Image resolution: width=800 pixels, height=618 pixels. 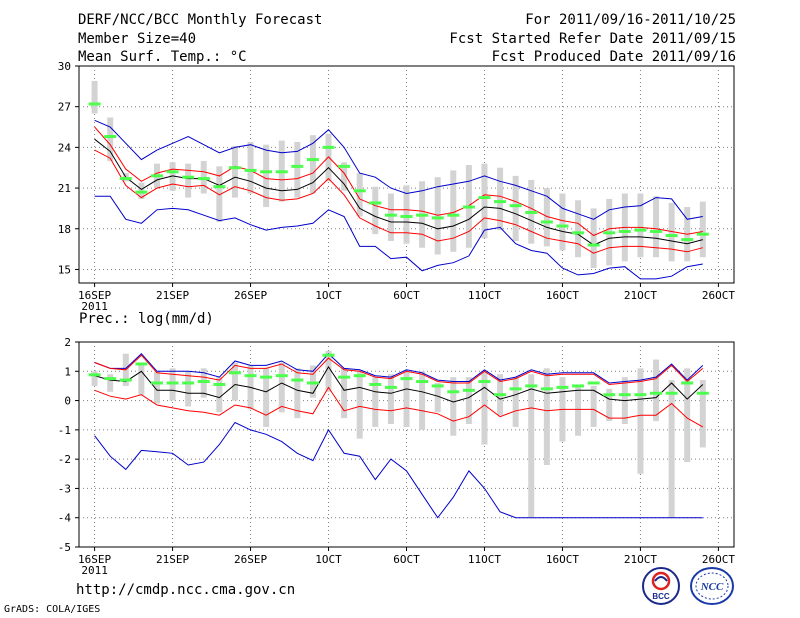 What do you see at coordinates (64, 229) in the screenshot?
I see `y-tick-label: 18` at bounding box center [64, 229].